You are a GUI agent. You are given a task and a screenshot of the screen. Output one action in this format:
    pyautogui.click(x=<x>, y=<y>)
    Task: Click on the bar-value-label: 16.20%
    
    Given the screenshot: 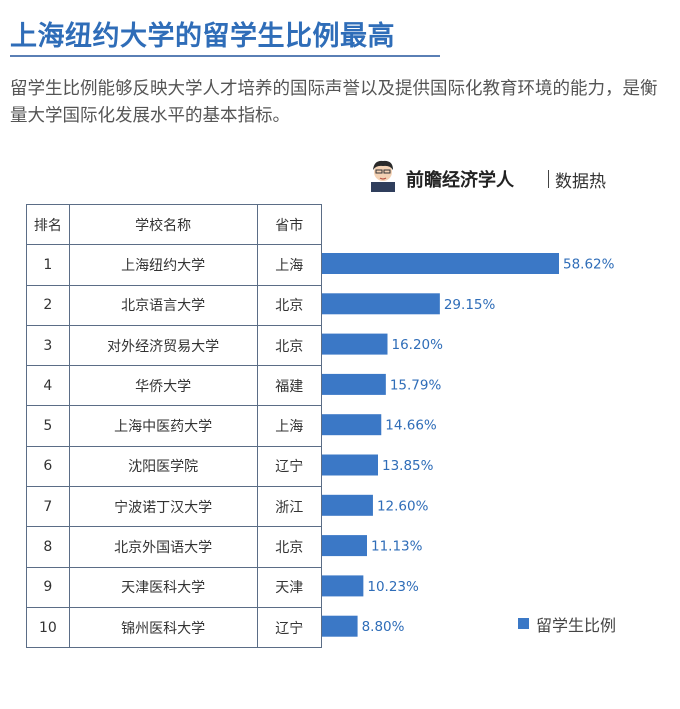 What is the action you would take?
    pyautogui.click(x=417, y=345)
    